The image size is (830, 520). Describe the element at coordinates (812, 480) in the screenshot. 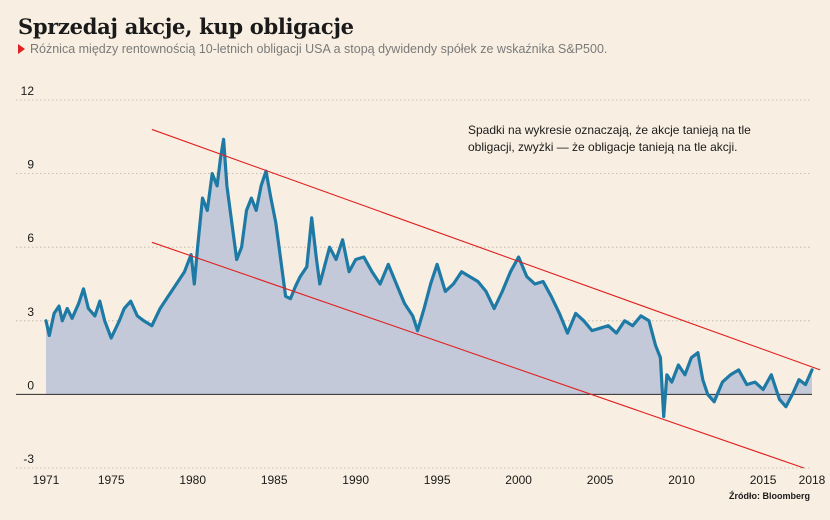

I see `x-tick-label: 2018` at that location.